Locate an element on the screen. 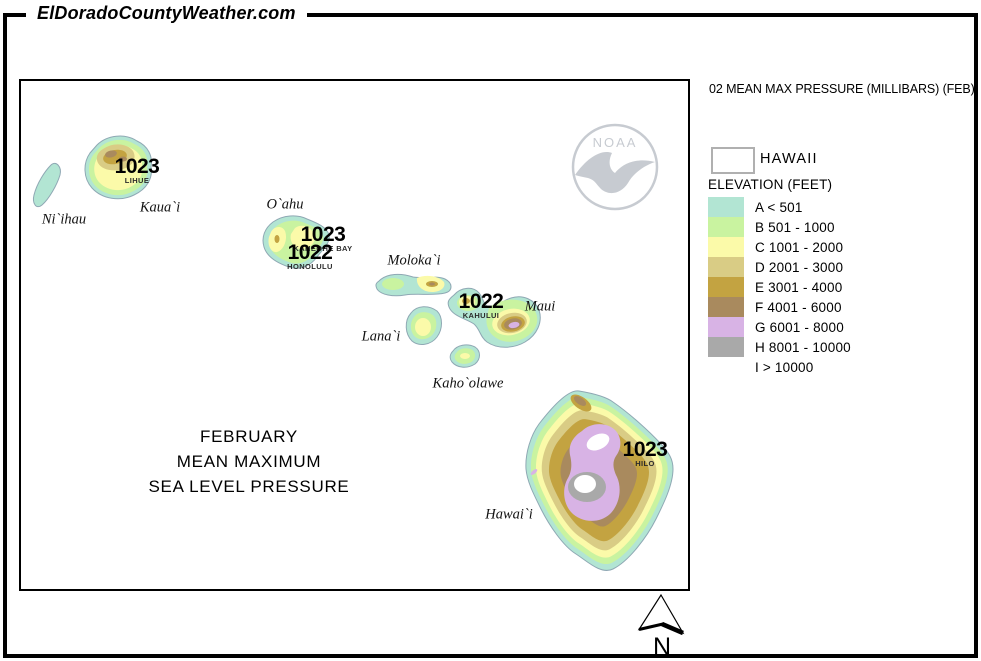  legend-swatch-c is located at coordinates (726, 247).